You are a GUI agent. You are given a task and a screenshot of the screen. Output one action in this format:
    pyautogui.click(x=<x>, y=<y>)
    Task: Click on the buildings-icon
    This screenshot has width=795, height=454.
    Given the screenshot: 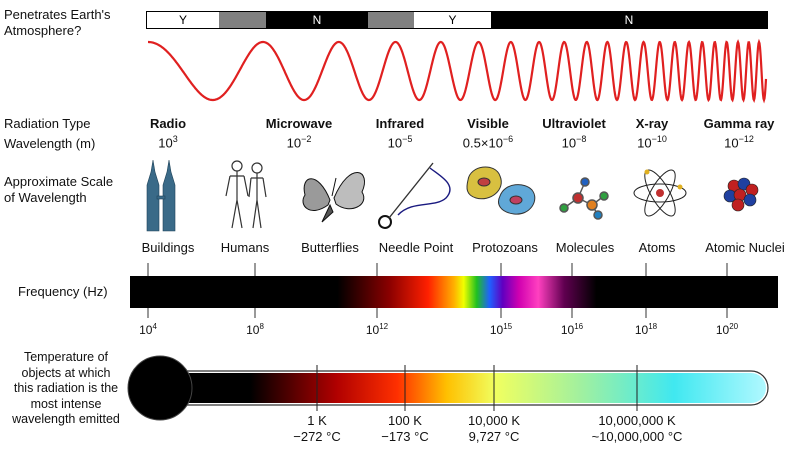 What is the action you would take?
    pyautogui.click(x=161, y=195)
    